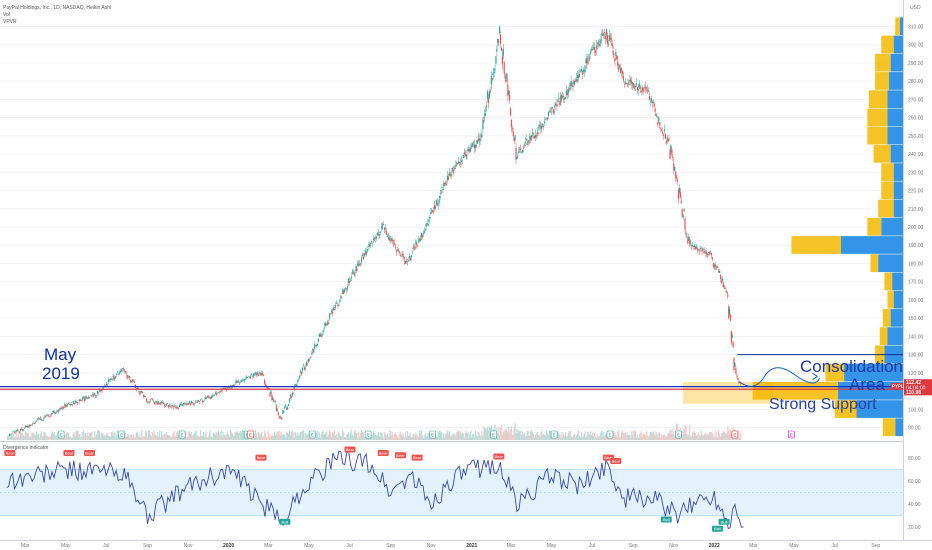 This screenshot has height=550, width=932. Describe the element at coordinates (375, 490) in the screenshot. I see `indicator-series-line` at that location.